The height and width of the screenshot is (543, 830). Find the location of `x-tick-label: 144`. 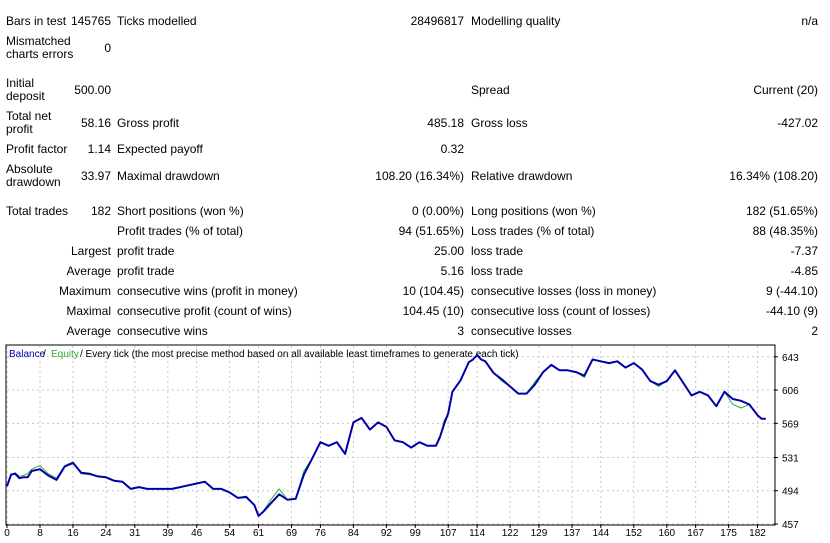

x-tick-label: 144 is located at coordinates (600, 533).